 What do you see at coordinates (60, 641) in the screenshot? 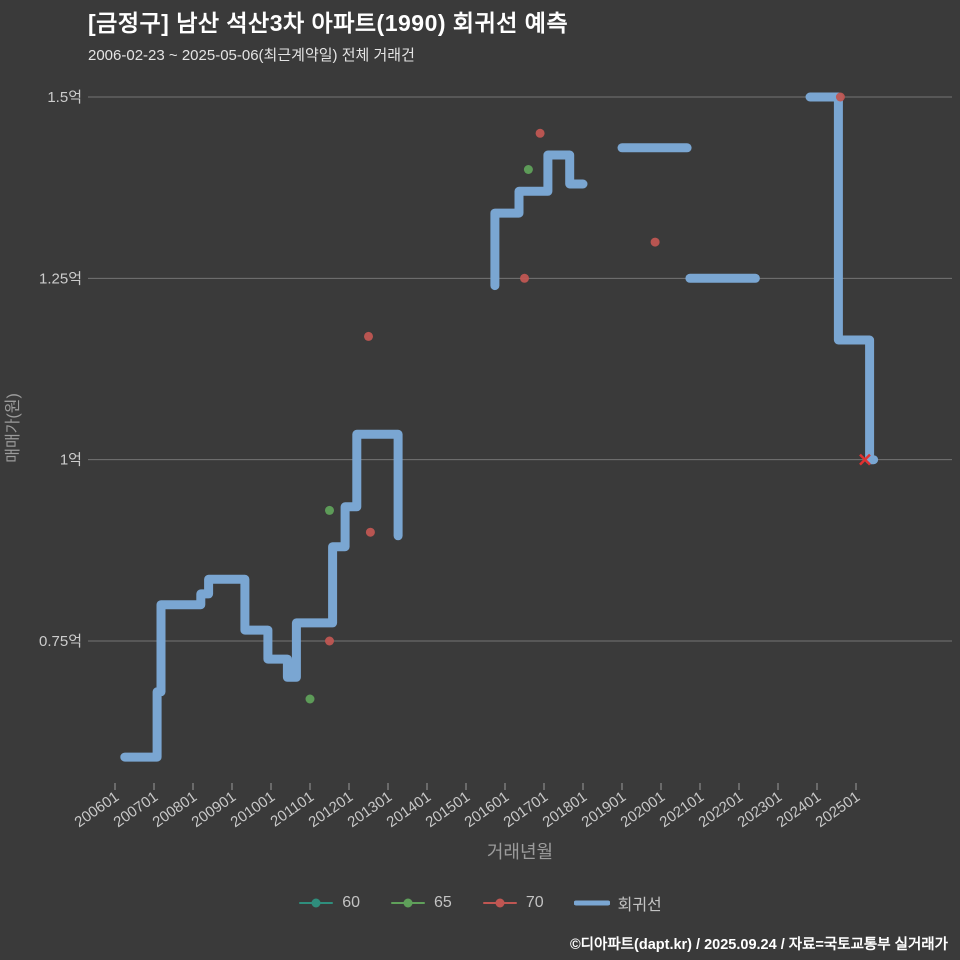
I see `y-tick-label: 0.75억` at bounding box center [60, 641].